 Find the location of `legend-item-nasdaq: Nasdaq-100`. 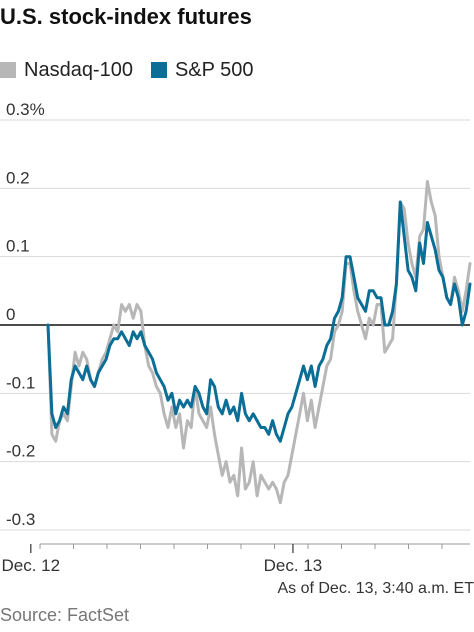

legend-item-nasdaq: Nasdaq-100 is located at coordinates (66, 70).